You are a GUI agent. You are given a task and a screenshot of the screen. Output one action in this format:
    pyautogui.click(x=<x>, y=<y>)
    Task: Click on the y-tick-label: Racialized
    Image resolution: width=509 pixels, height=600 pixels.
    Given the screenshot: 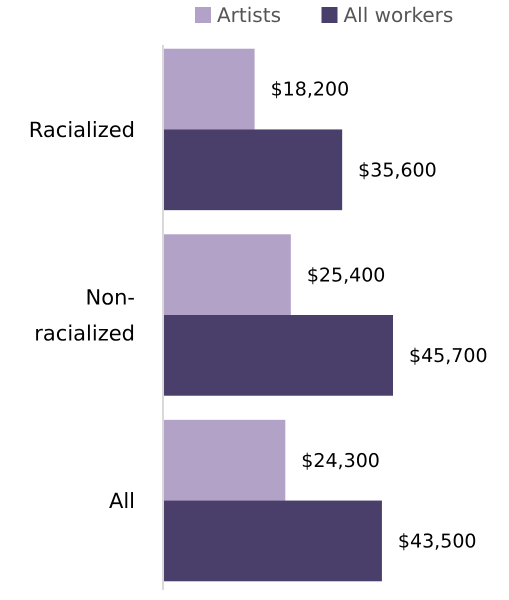 What is the action you would take?
    pyautogui.click(x=81, y=130)
    